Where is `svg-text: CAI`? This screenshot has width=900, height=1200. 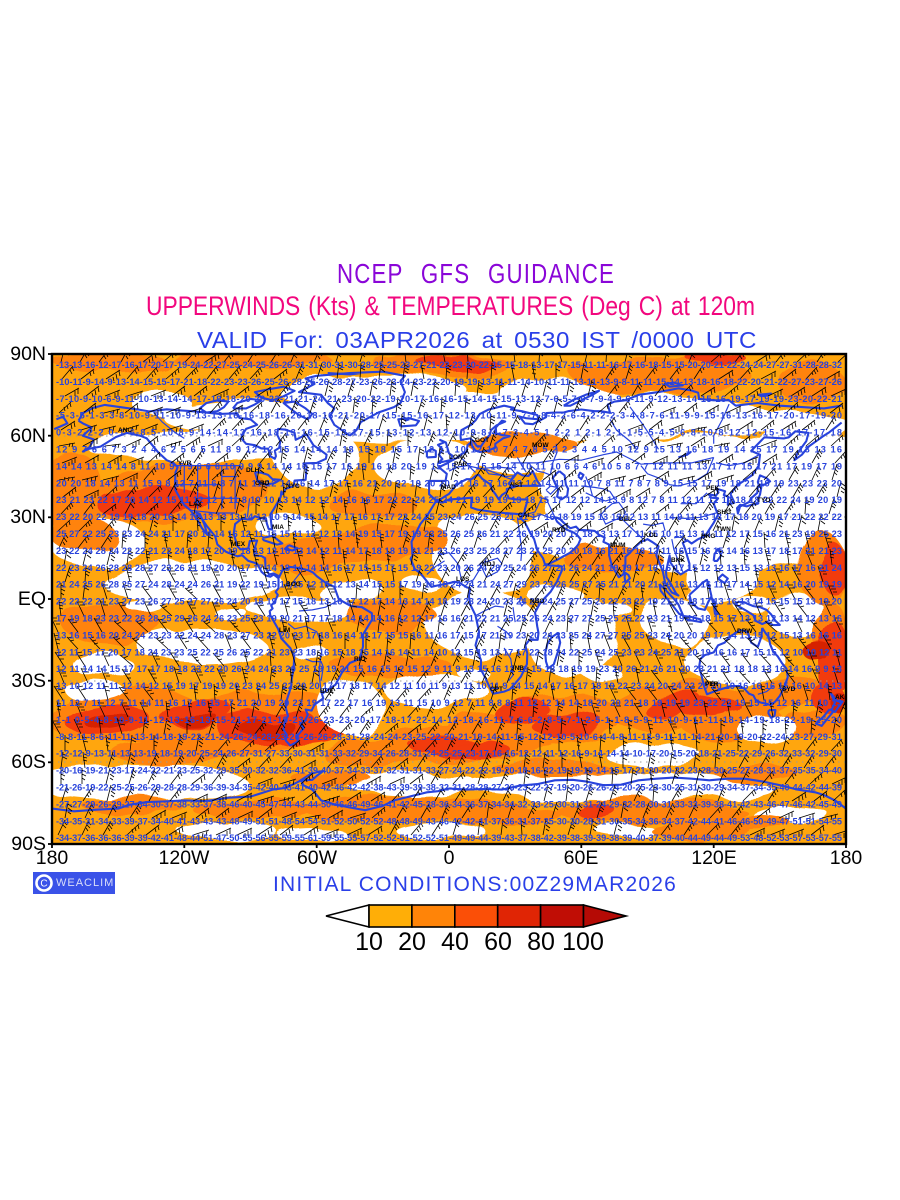 svg-text: CAI is located at coordinates (523, 515).